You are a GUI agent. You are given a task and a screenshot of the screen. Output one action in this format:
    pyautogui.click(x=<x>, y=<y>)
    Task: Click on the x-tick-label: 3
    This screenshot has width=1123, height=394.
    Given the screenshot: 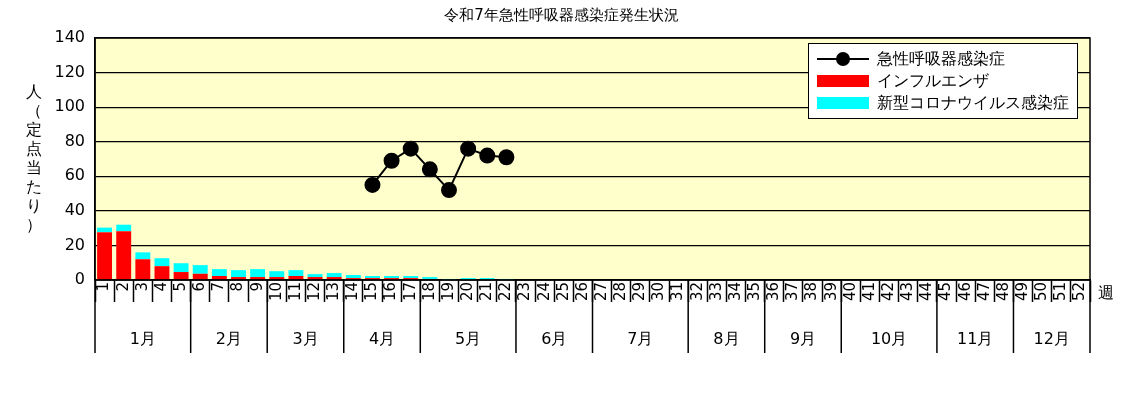 What is the action you would take?
    pyautogui.click(x=141, y=287)
    